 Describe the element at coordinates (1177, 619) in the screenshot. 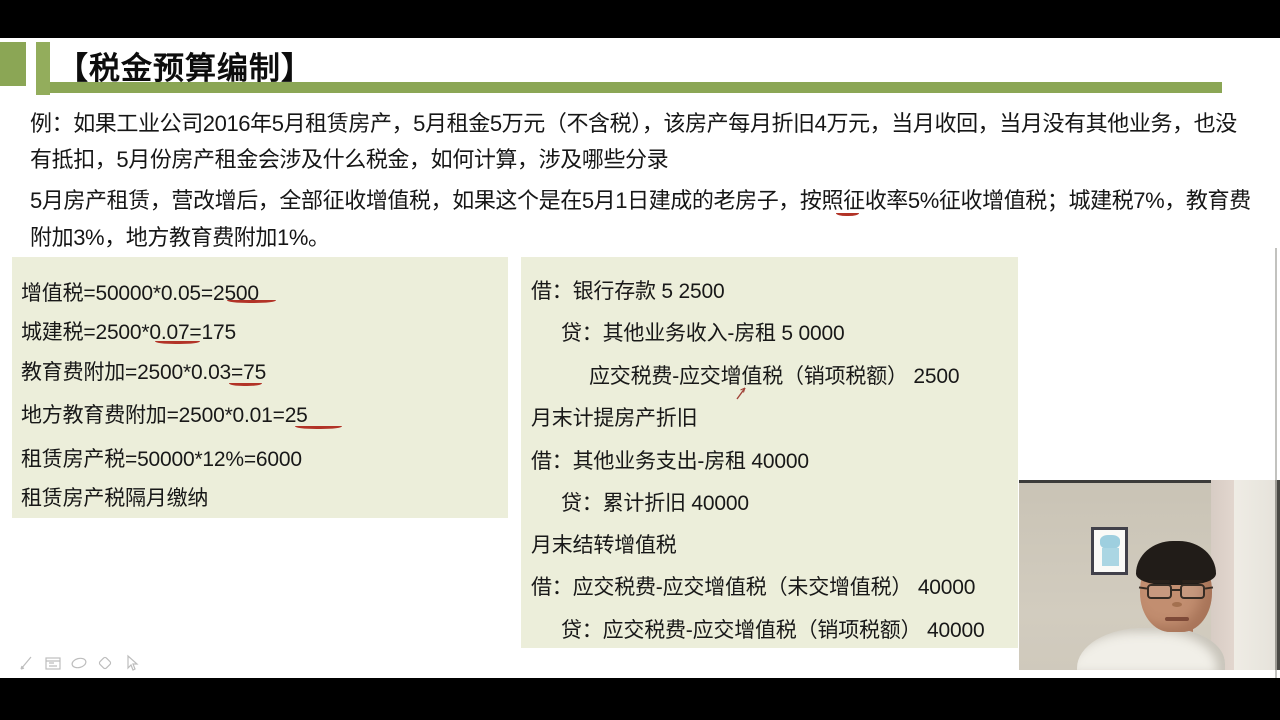

I see `presenter-mouth` at that location.